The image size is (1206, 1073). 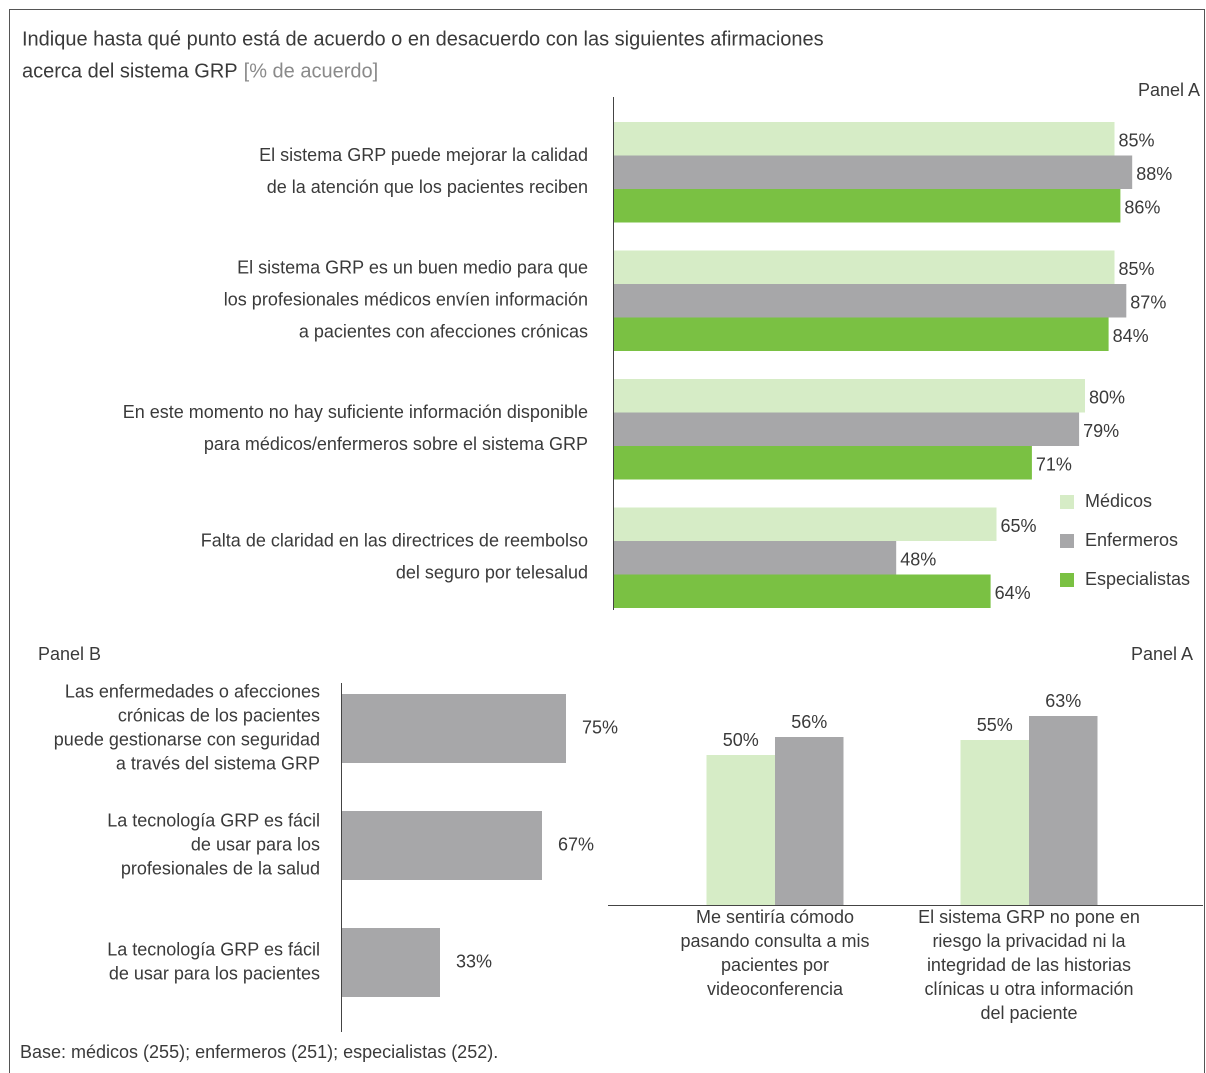 I want to click on category-label: de la atención que los pacientes reciben, so click(x=427, y=187).